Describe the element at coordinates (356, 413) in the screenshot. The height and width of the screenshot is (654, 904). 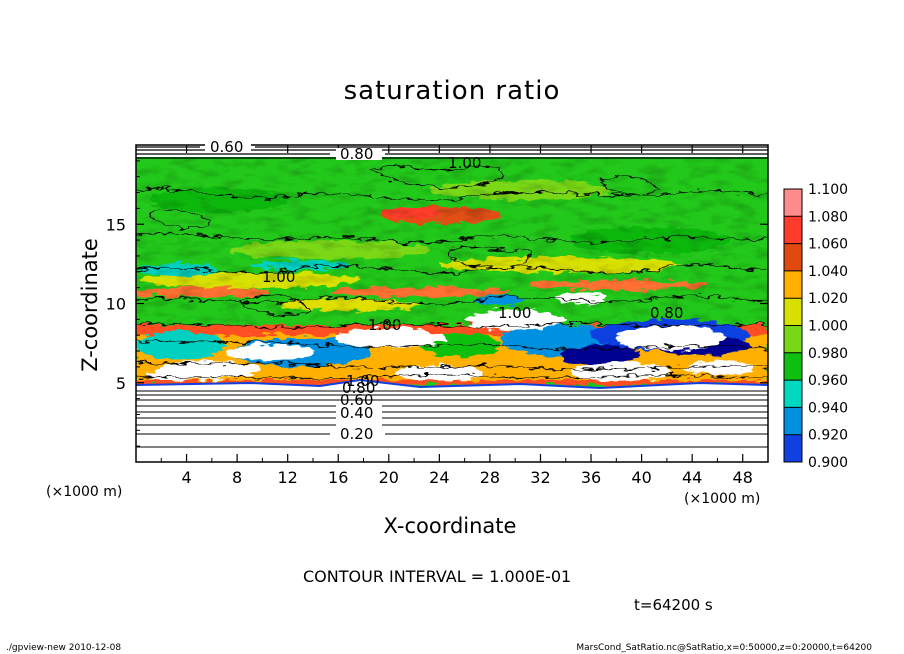
I see `contour-label: 0.40` at that location.